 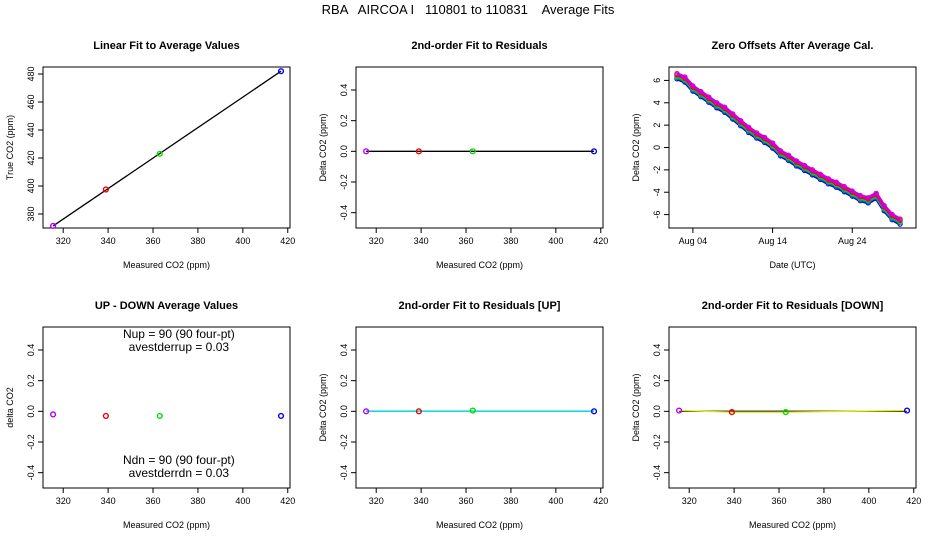 I want to click on panel4-nup-annotation: Nup = 90 (90 four-pt), so click(x=179, y=334).